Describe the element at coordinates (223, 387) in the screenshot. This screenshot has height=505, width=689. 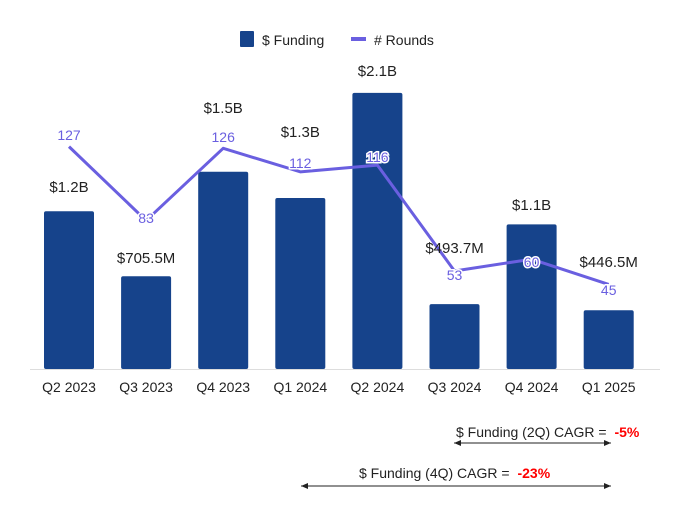
I see `x-tick-label: Q4 2023` at that location.